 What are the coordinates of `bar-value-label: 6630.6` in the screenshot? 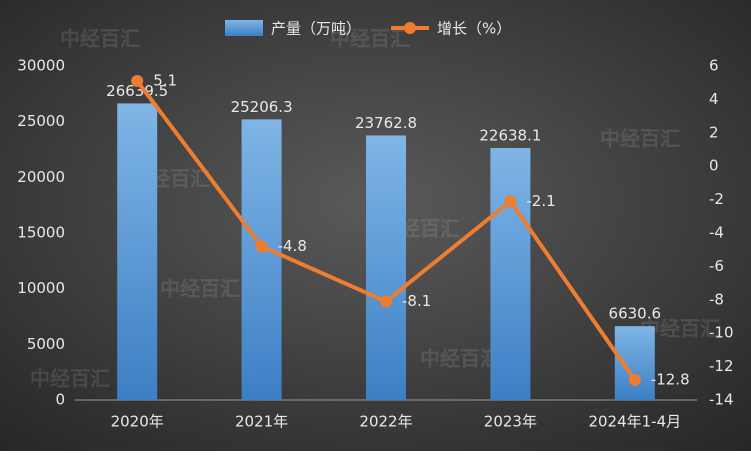 It's located at (635, 314).